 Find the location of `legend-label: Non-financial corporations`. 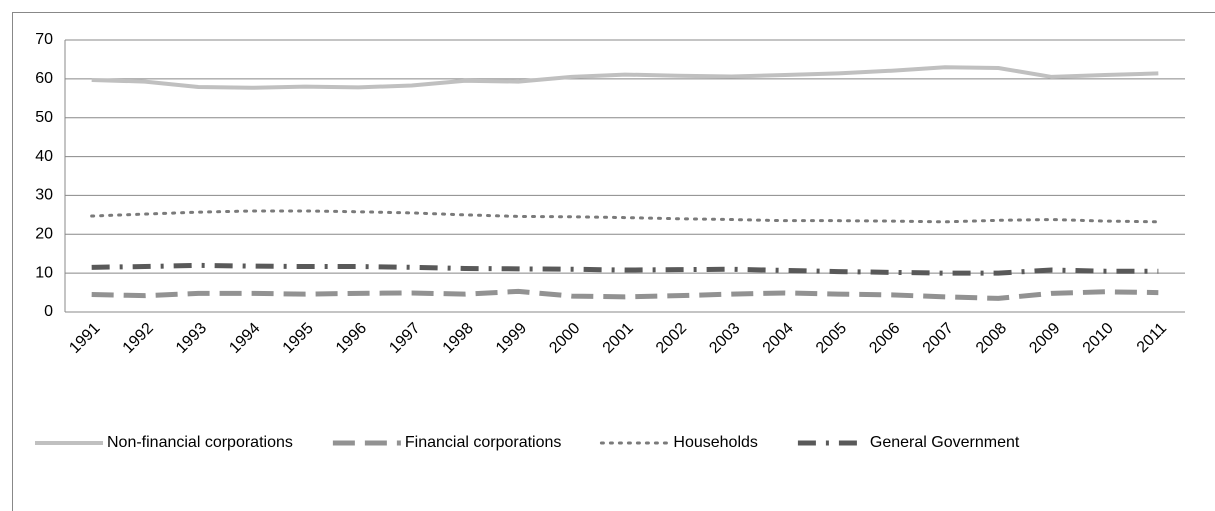

legend-label: Non-financial corporations is located at coordinates (200, 442).